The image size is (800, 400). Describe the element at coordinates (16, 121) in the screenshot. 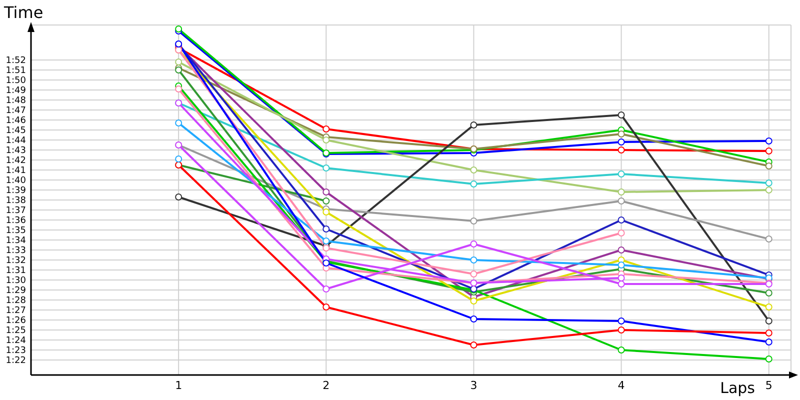

I see `y-tick-label: 1:46` at that location.